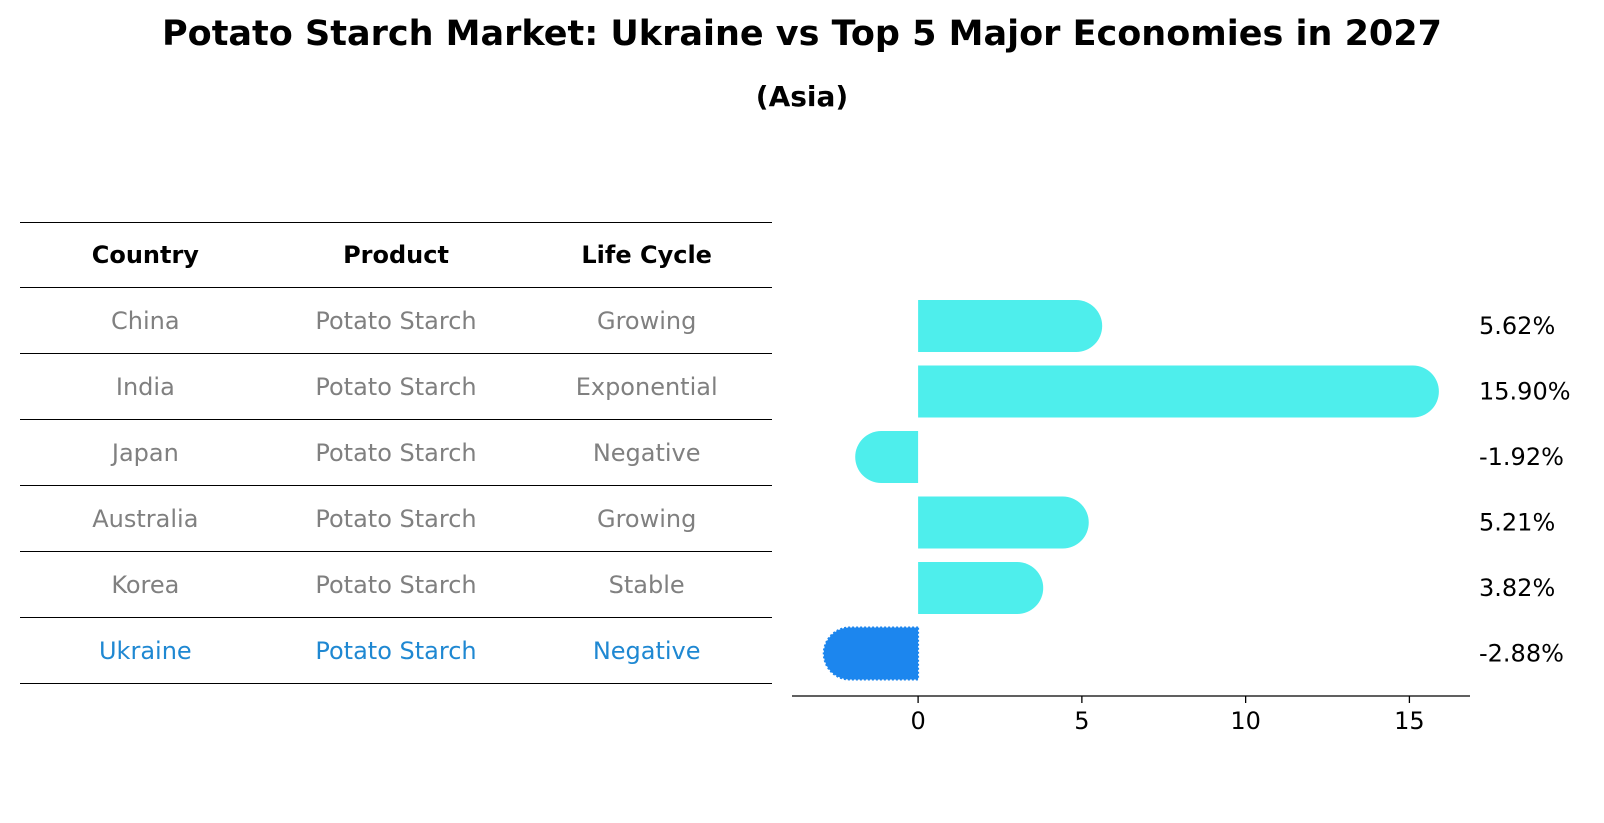 Image resolution: width=1604 pixels, height=823 pixels. Describe the element at coordinates (145, 650) in the screenshot. I see `cell-country: Ukraine` at that location.